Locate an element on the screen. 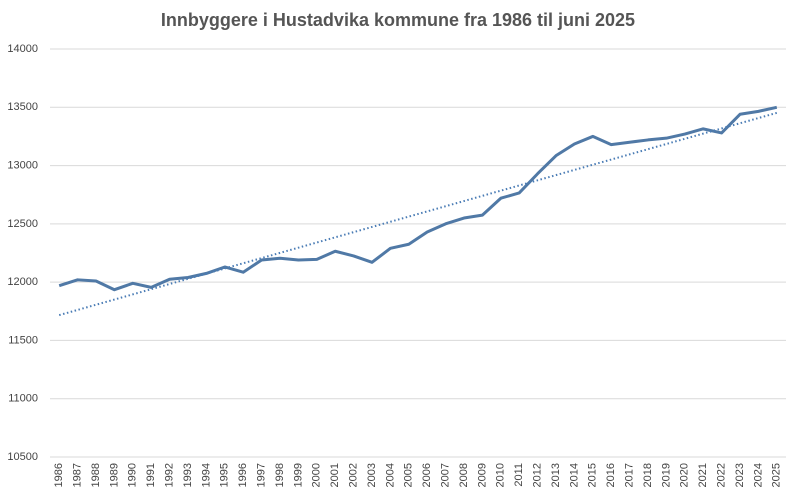 Image resolution: width=800 pixels, height=496 pixels. x-tick-label: 1996 is located at coordinates (243, 475).